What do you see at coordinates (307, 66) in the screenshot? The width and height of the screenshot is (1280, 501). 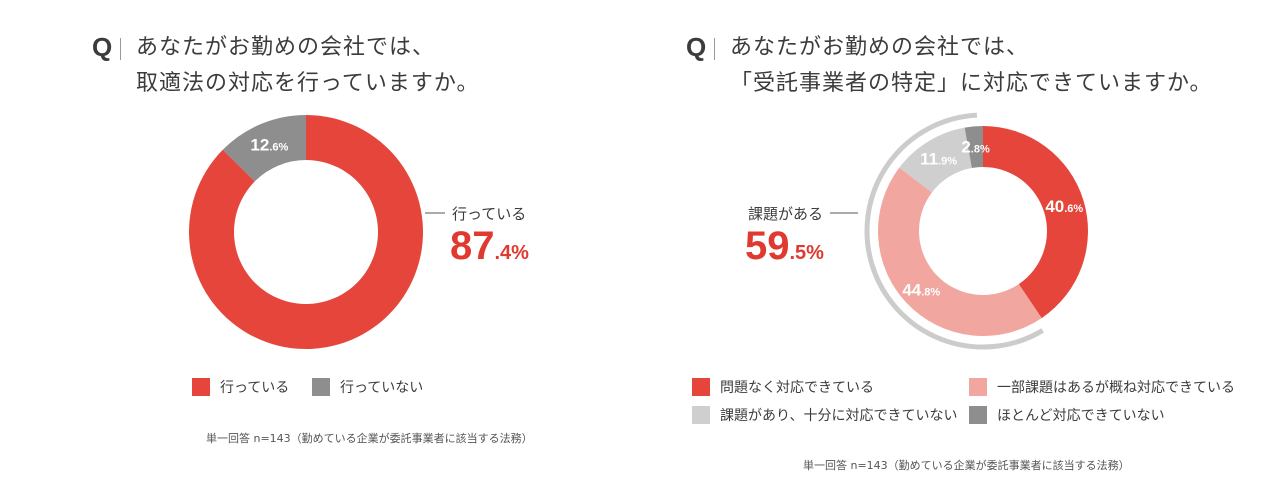 I see `question-text: あなたがお勤めの会社では、 取適法の対応を行っていますか。` at bounding box center [307, 66].